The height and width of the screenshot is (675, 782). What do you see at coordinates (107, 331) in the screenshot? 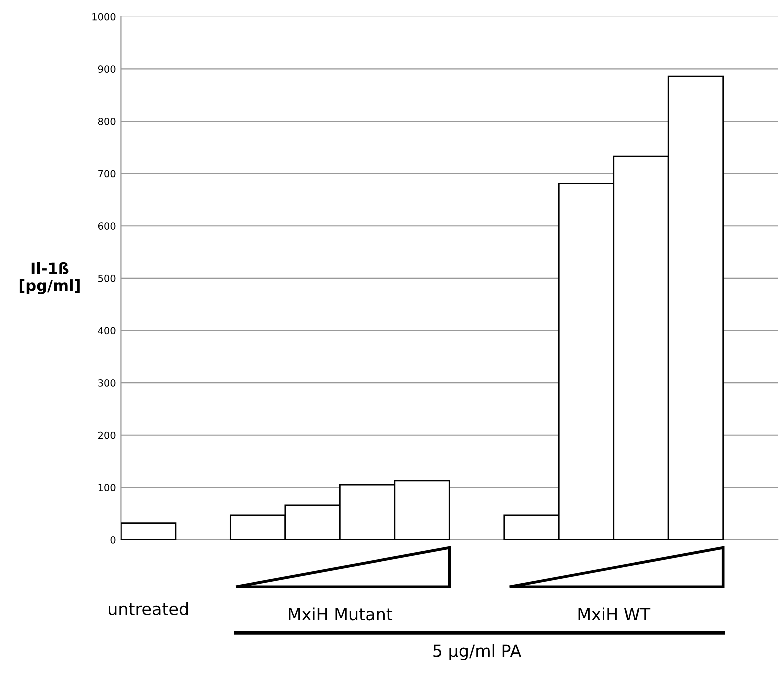
I see `y-tick-label: 400` at bounding box center [107, 331].